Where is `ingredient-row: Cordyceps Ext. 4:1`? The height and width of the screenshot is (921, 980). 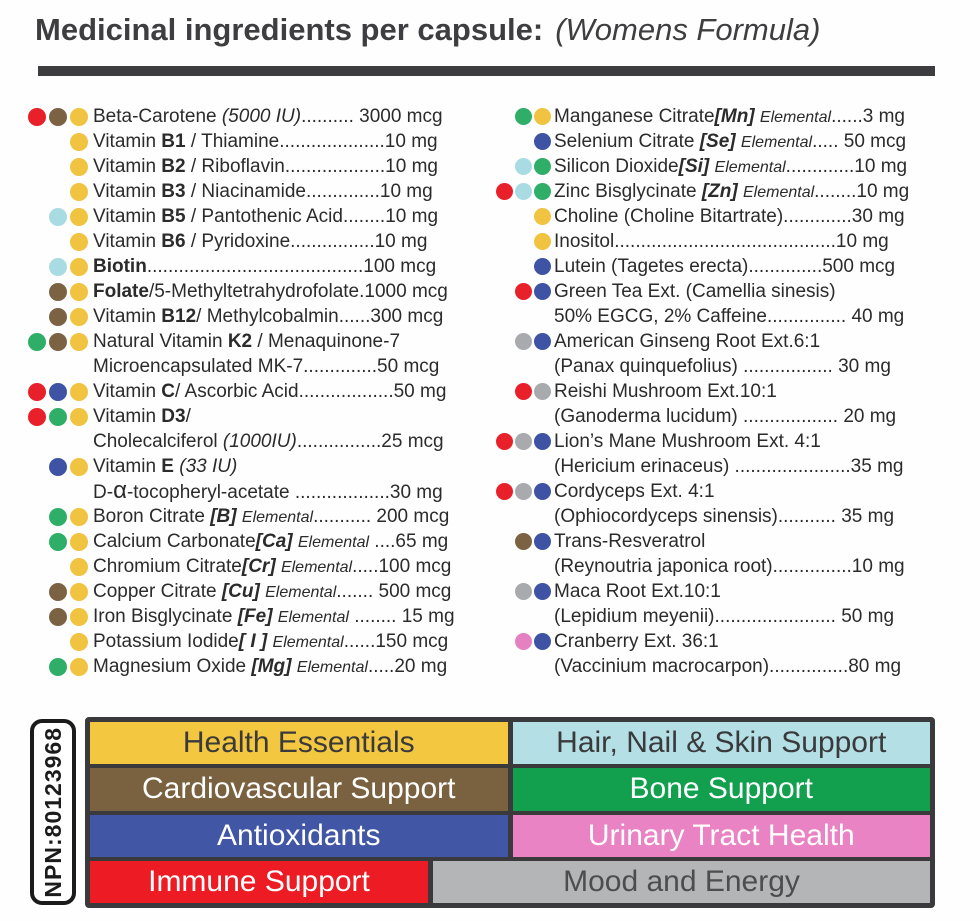 ingredient-row: Cordyceps Ext. 4:1 is located at coordinates (725, 491).